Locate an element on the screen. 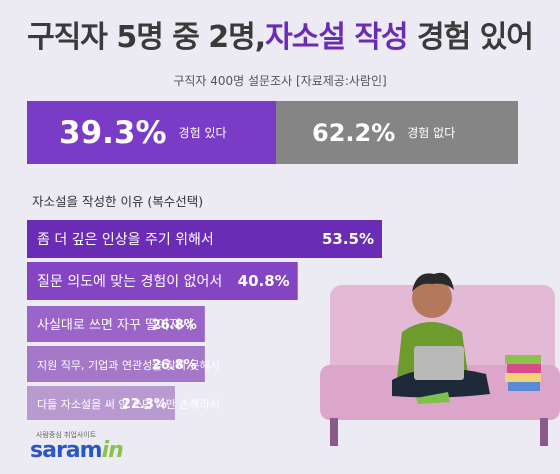 The image size is (560, 474). logo-tagline: 사람중심 취업사이트 is located at coordinates (66, 435).